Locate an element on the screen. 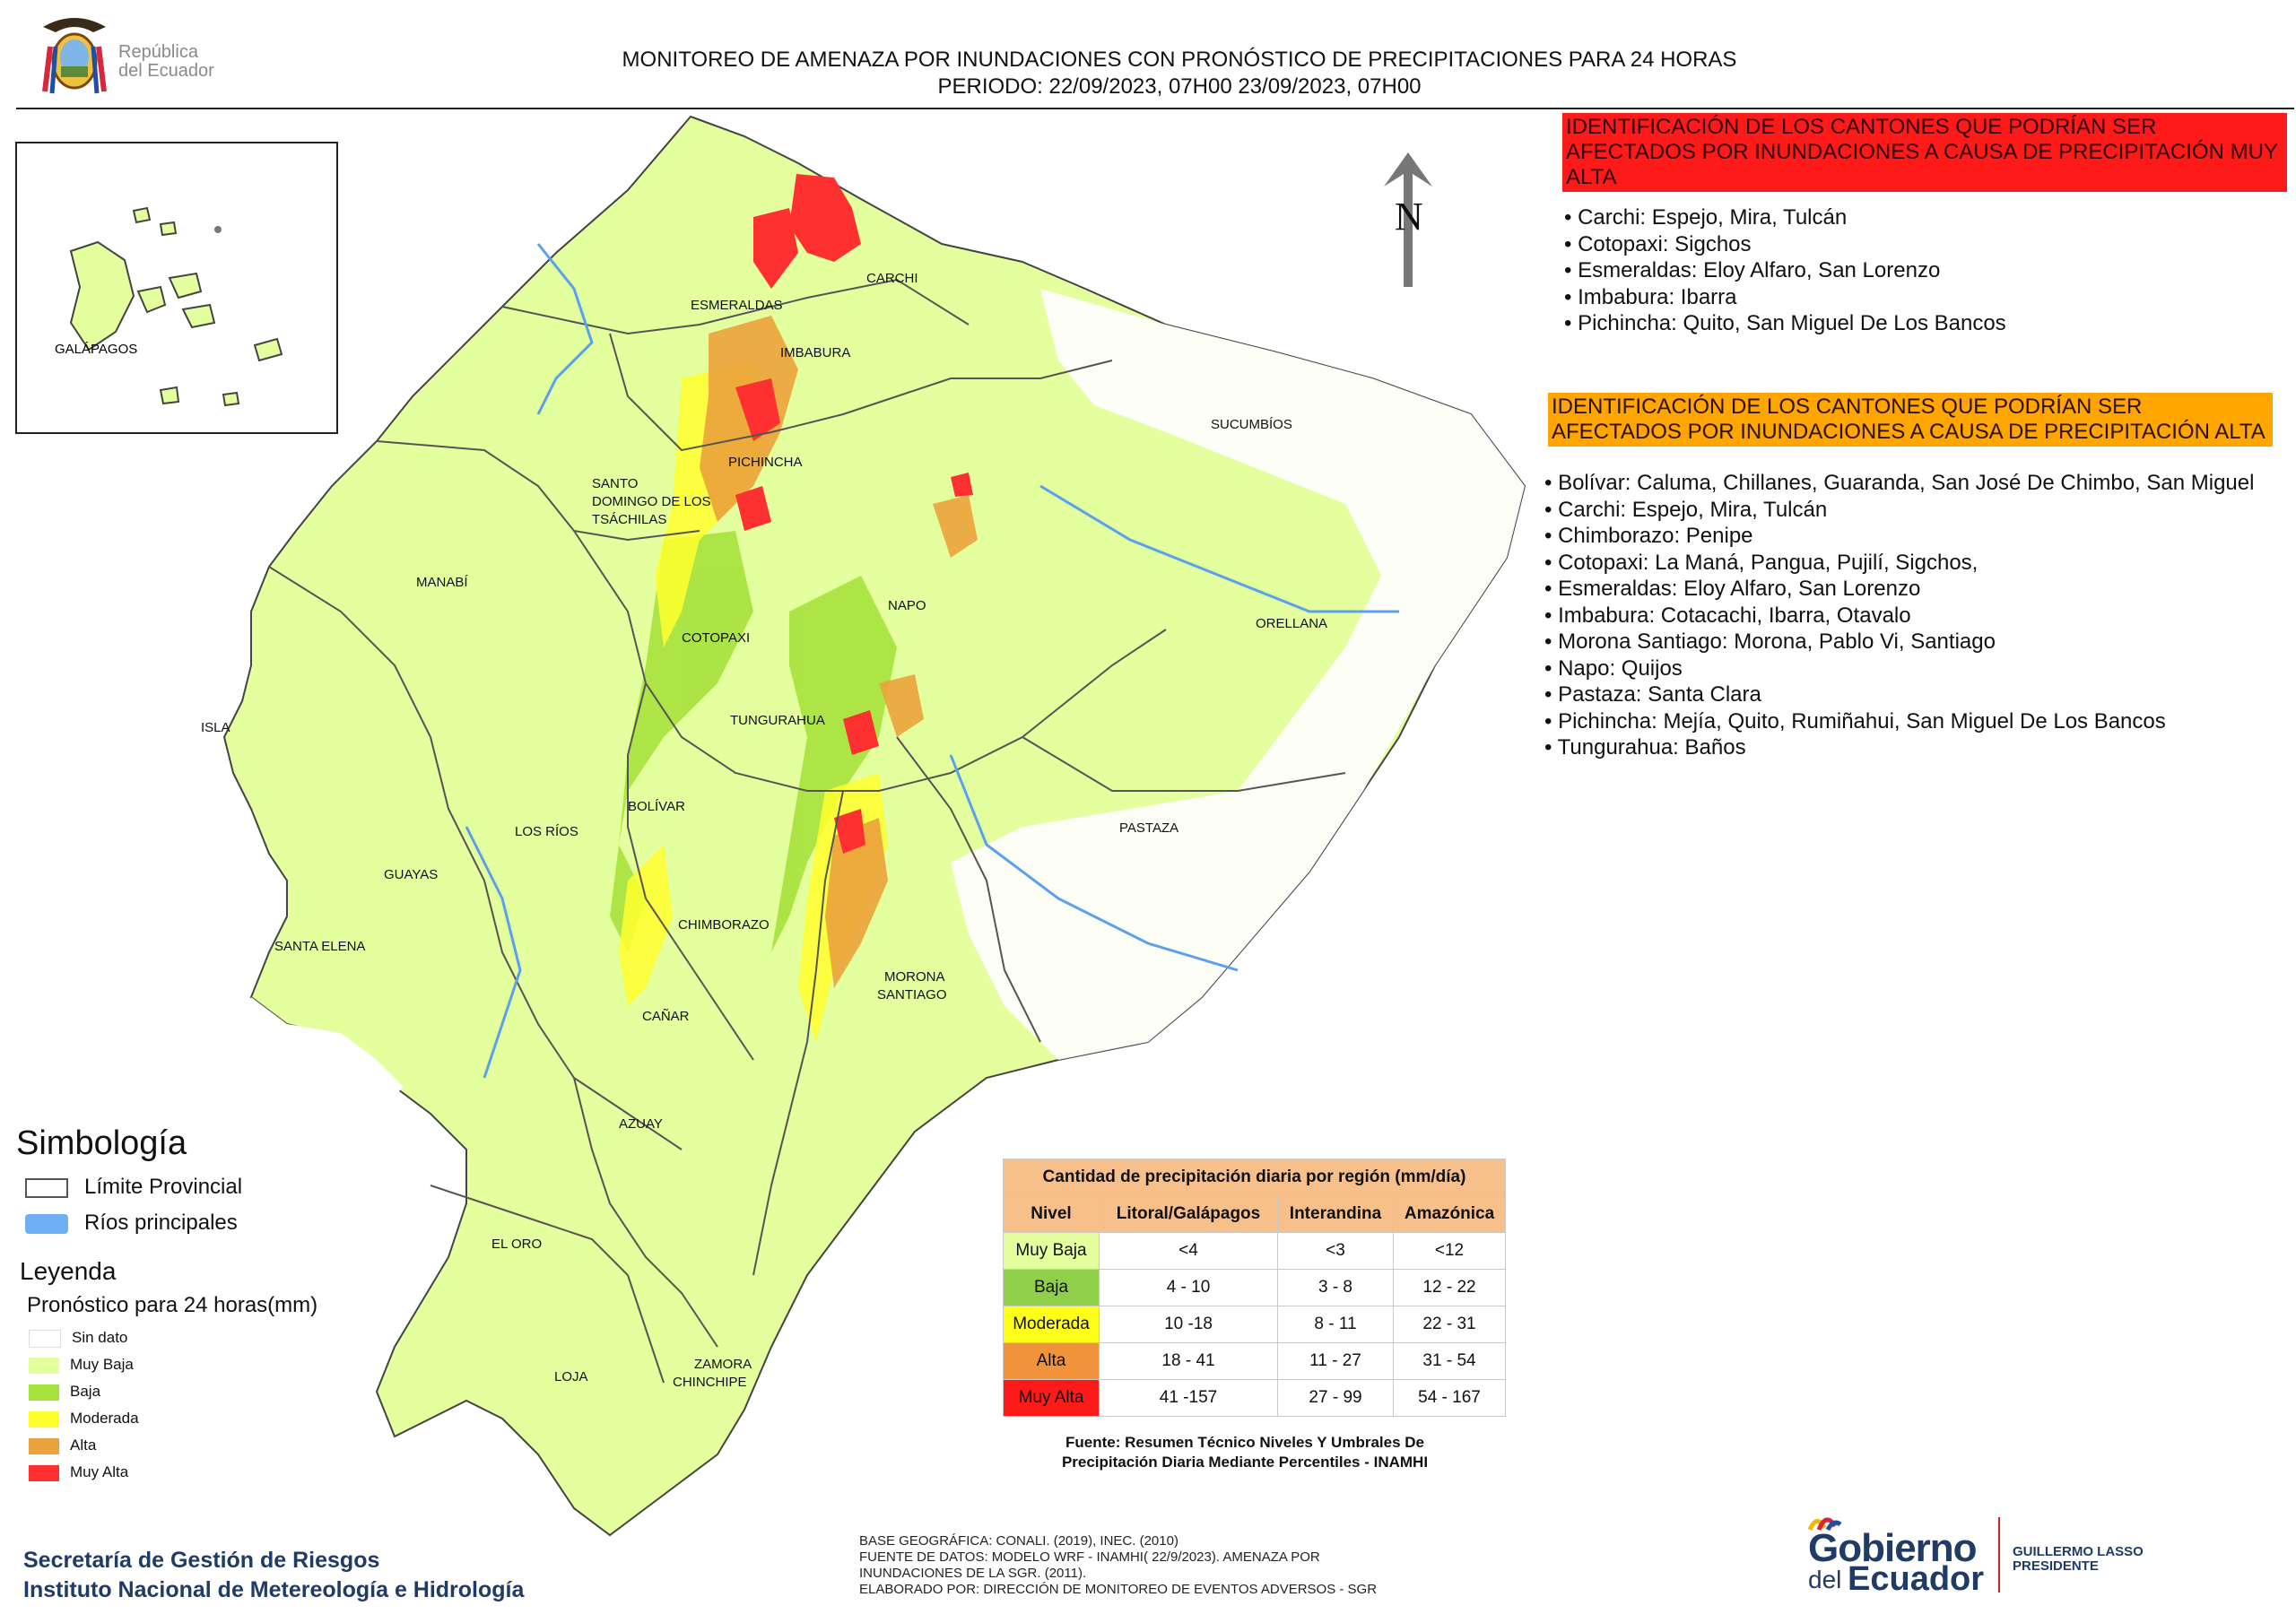 Image resolution: width=2296 pixels, height=1623 pixels. table-header: Interandina is located at coordinates (1335, 1214).